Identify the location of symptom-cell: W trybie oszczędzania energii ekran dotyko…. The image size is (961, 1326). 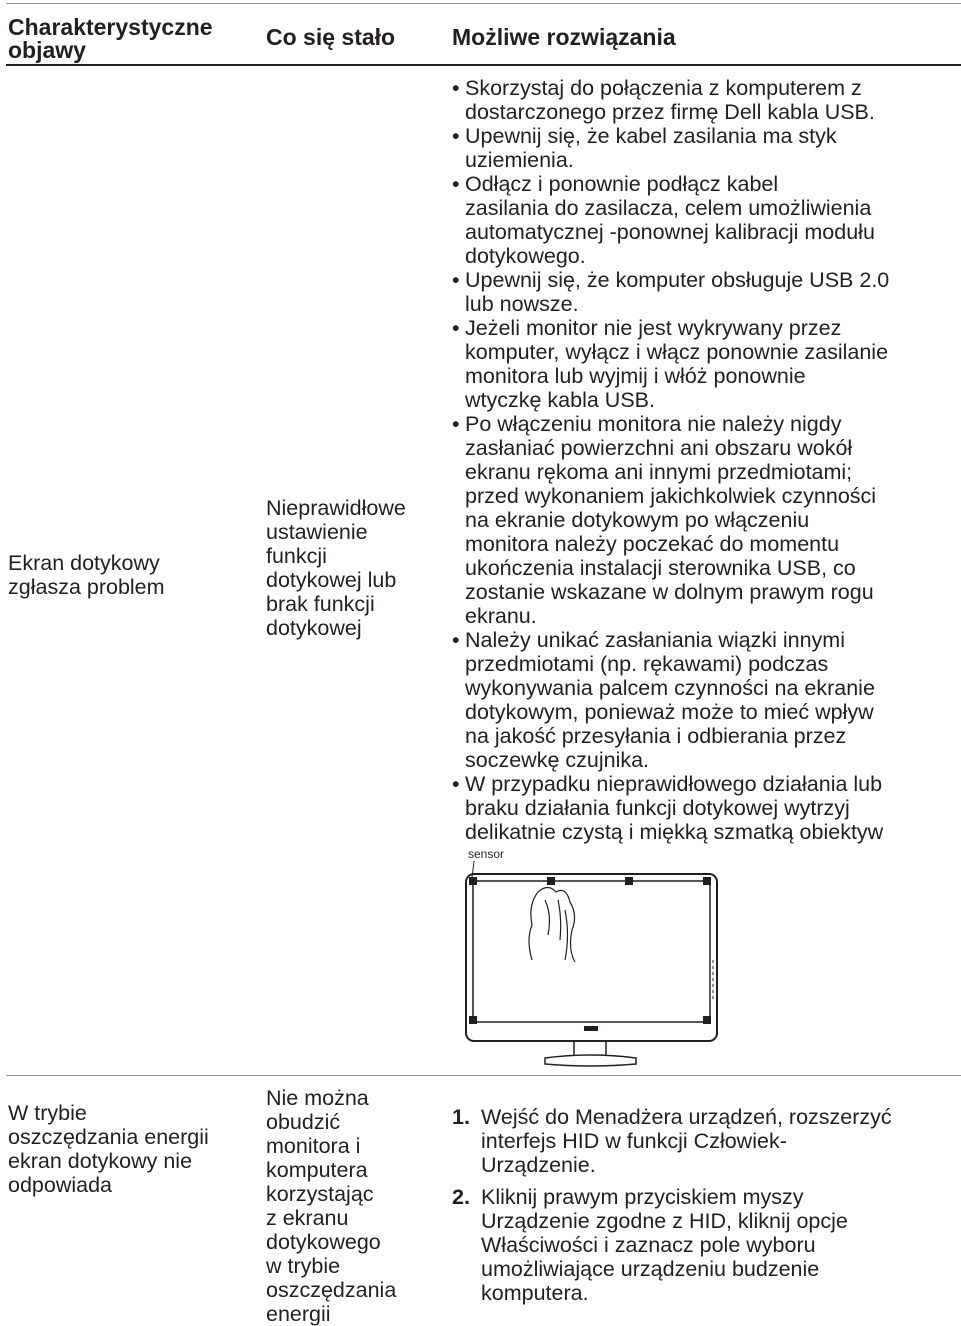
(108, 1149).